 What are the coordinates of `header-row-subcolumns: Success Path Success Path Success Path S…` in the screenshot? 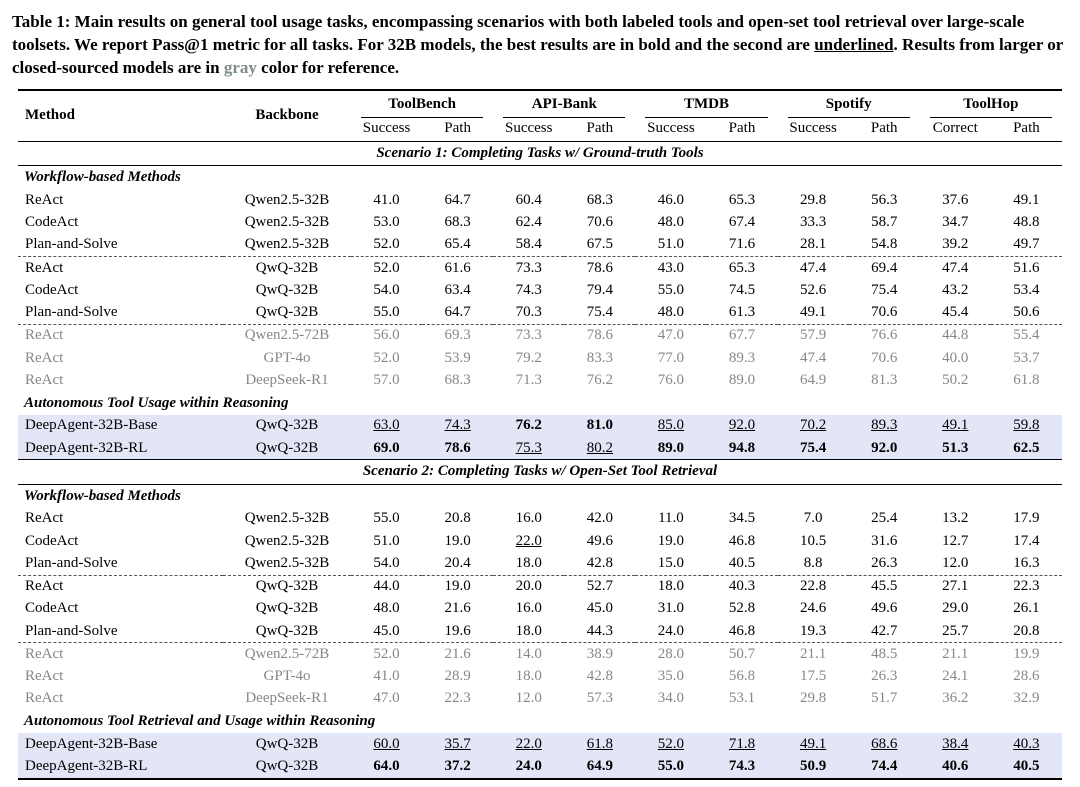 It's located at (540, 129).